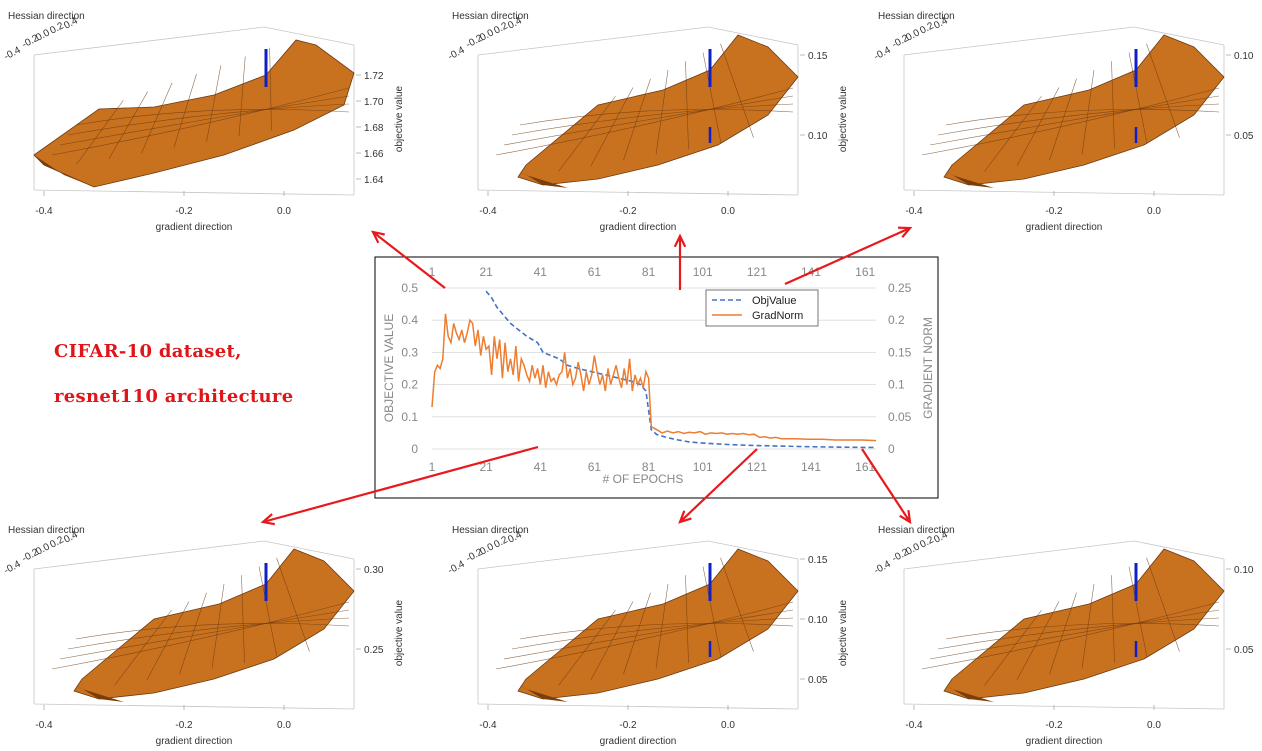  What do you see at coordinates (896, 385) in the screenshot?
I see `y2-tick-label: 0.1` at bounding box center [896, 385].